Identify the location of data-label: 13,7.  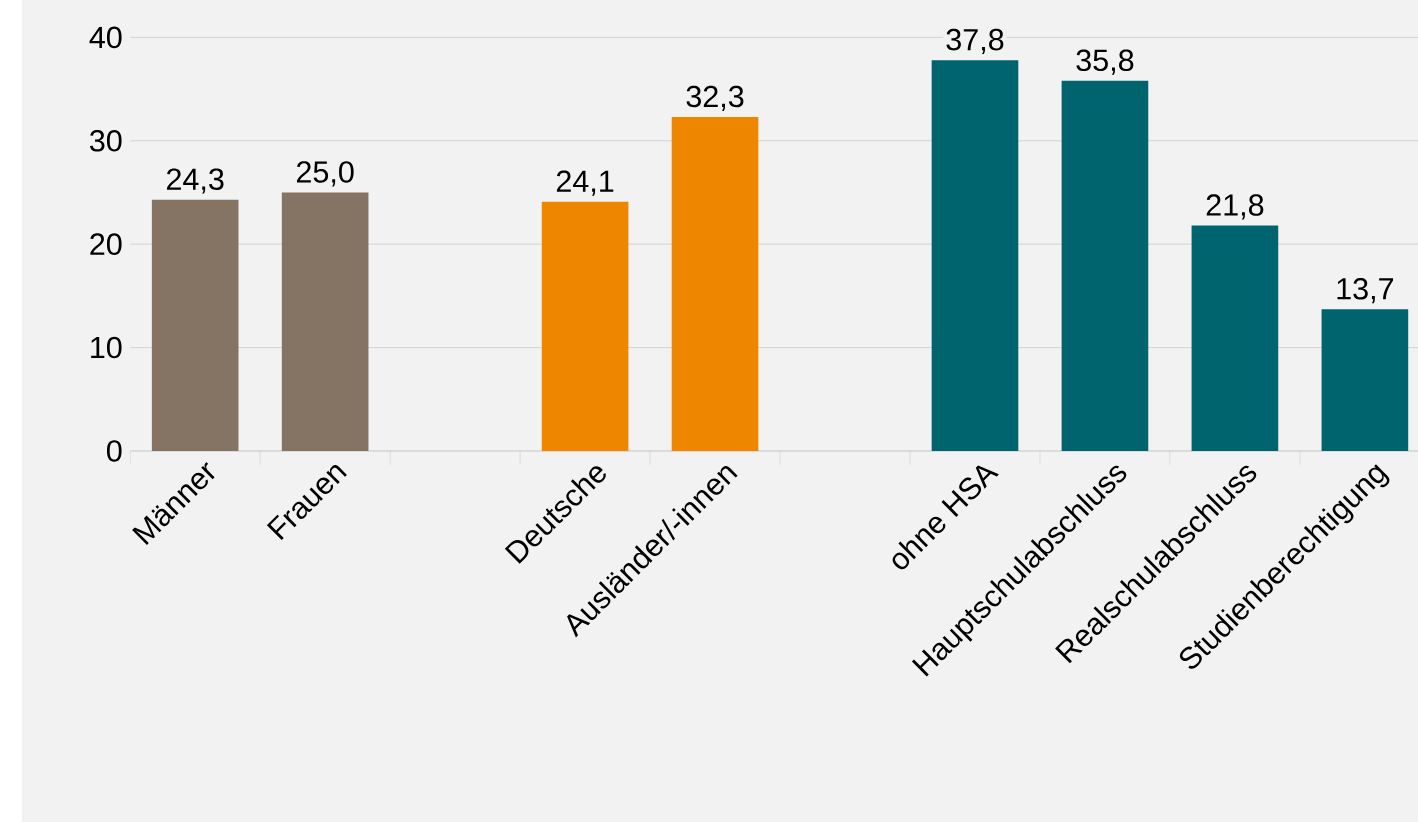
(1365, 290).